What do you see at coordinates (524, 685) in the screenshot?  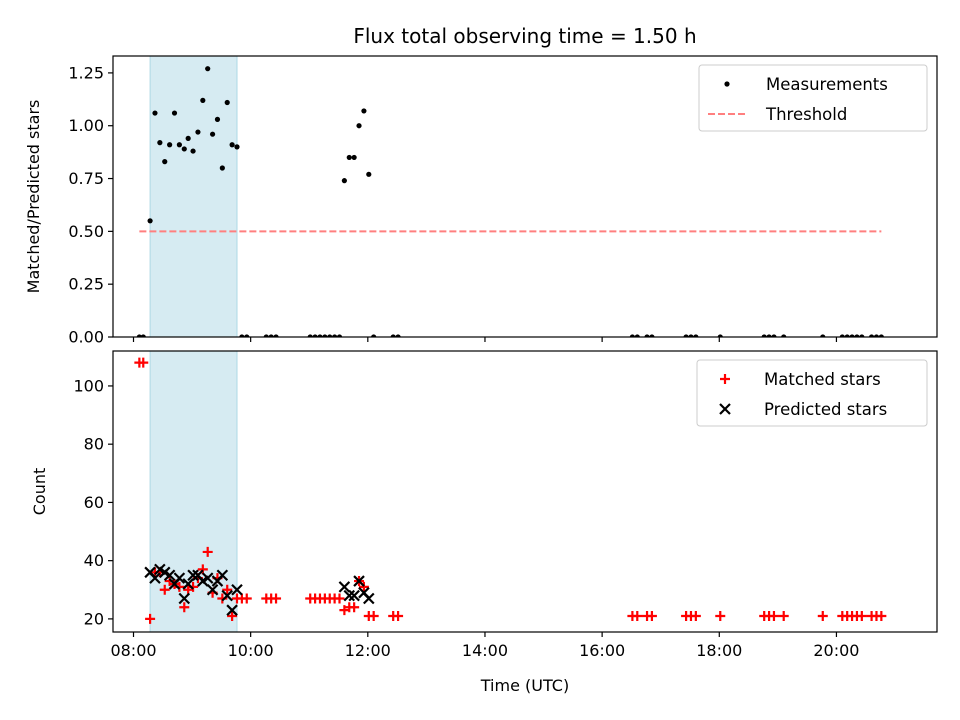 I see `x-axis-label: Time (UTC)` at bounding box center [524, 685].